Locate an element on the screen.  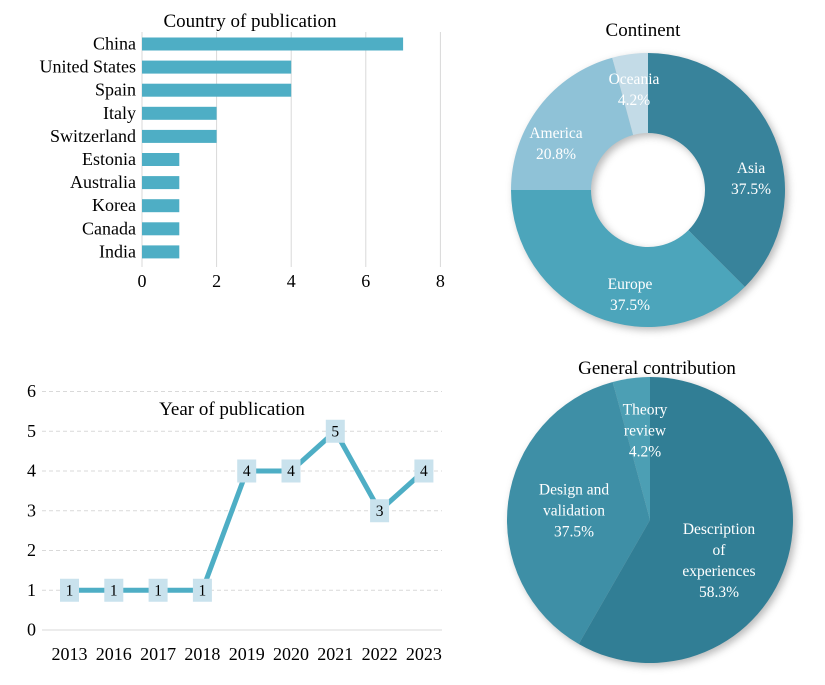
x-tick-label: 8 is located at coordinates (440, 281).